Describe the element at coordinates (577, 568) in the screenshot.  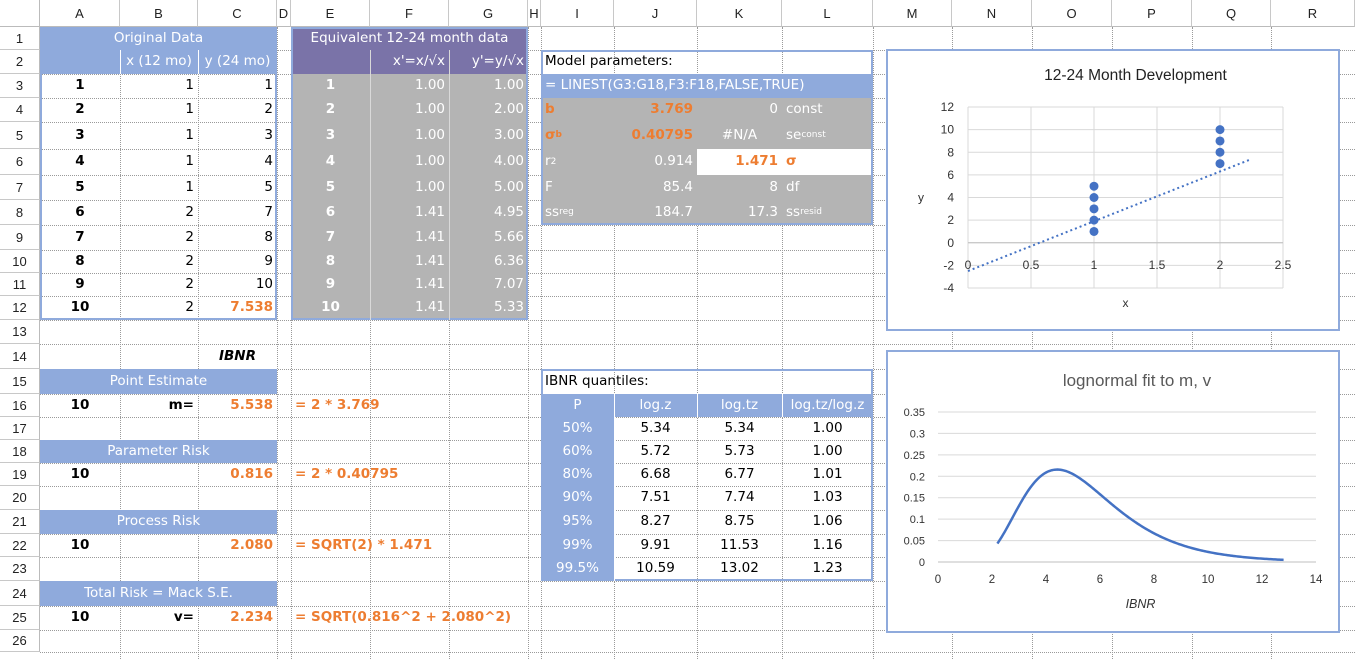
I see `quantile-p: 99.5%` at that location.